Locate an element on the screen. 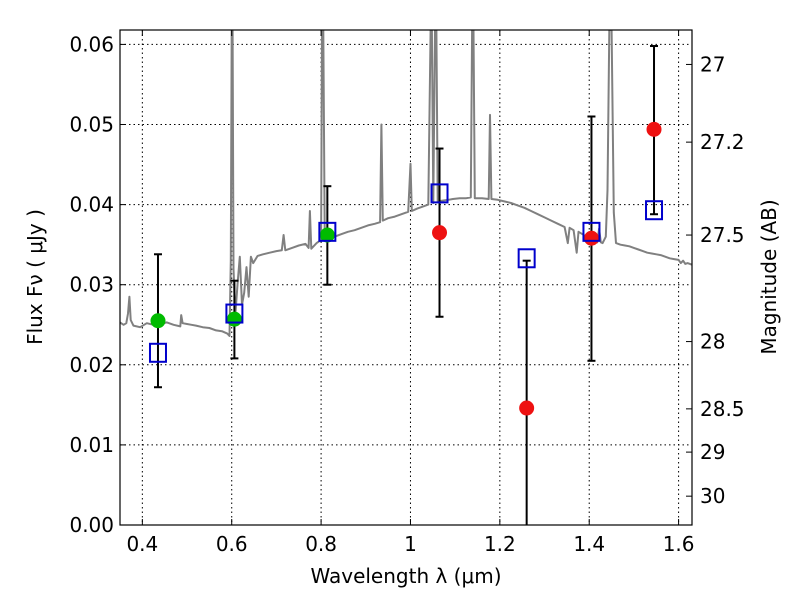  x-tick-label: 0.4 is located at coordinates (142, 544).